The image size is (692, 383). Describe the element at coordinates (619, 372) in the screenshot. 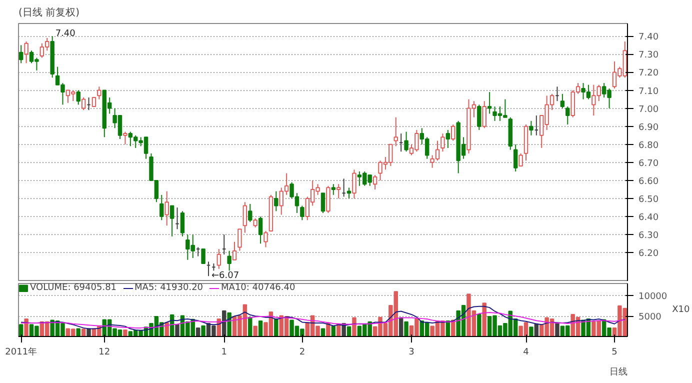

I see `text: 日线` at that location.